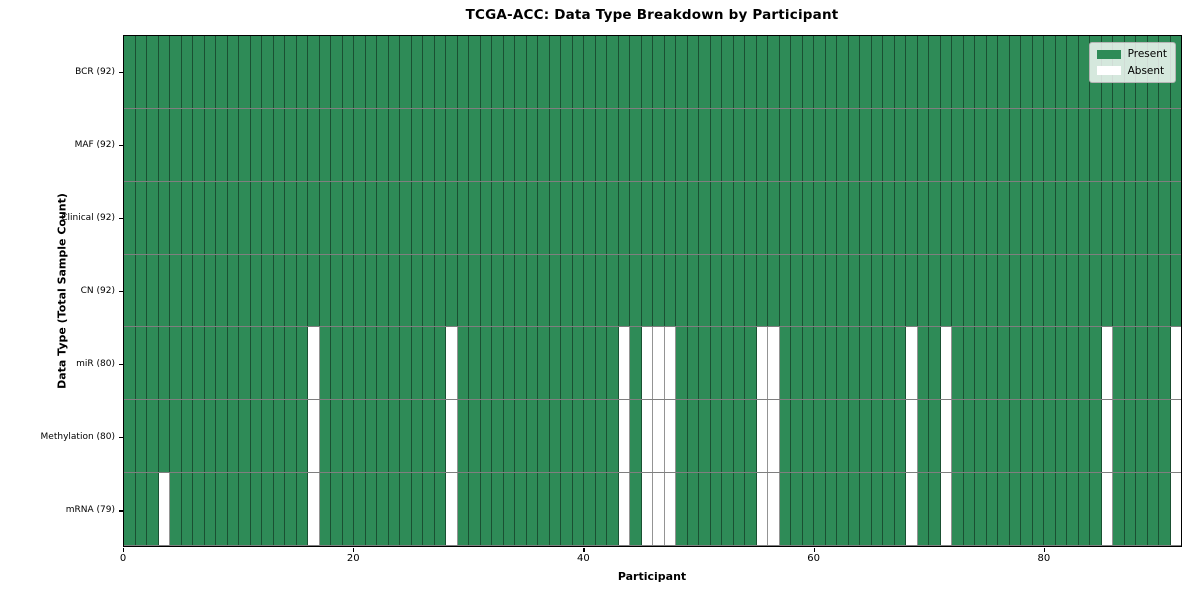 The height and width of the screenshot is (600, 1200). Describe the element at coordinates (94, 144) in the screenshot. I see `y-tick-label: MAF (92)` at that location.